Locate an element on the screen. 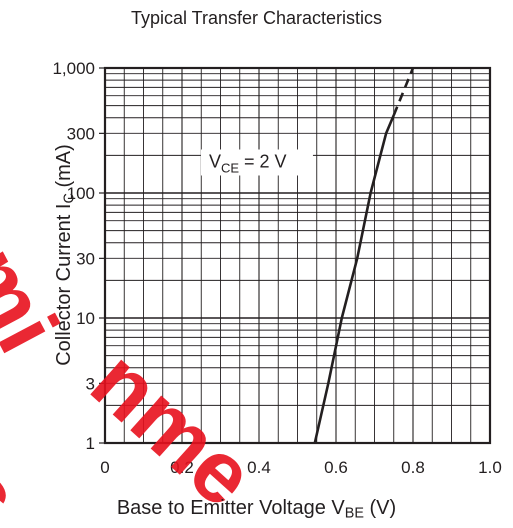 This screenshot has width=513, height=528. annotation-bg is located at coordinates (256, 162).